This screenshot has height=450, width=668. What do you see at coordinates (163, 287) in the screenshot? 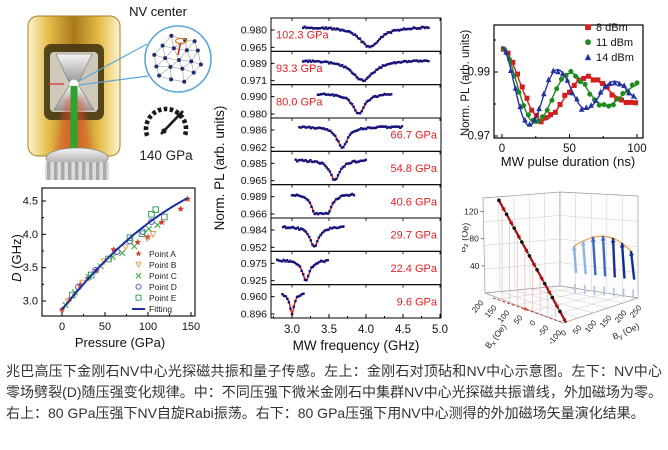
I see `svg-text: Point D` at bounding box center [163, 287].